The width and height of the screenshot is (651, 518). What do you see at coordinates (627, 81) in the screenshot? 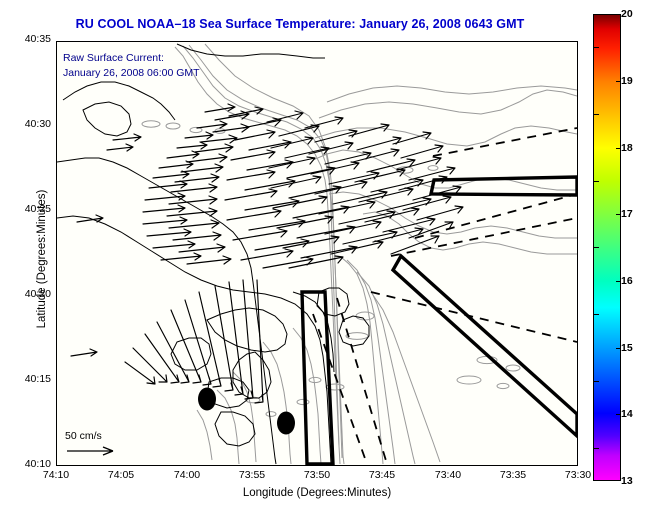
I see `cbtick-19: 19` at bounding box center [627, 81].